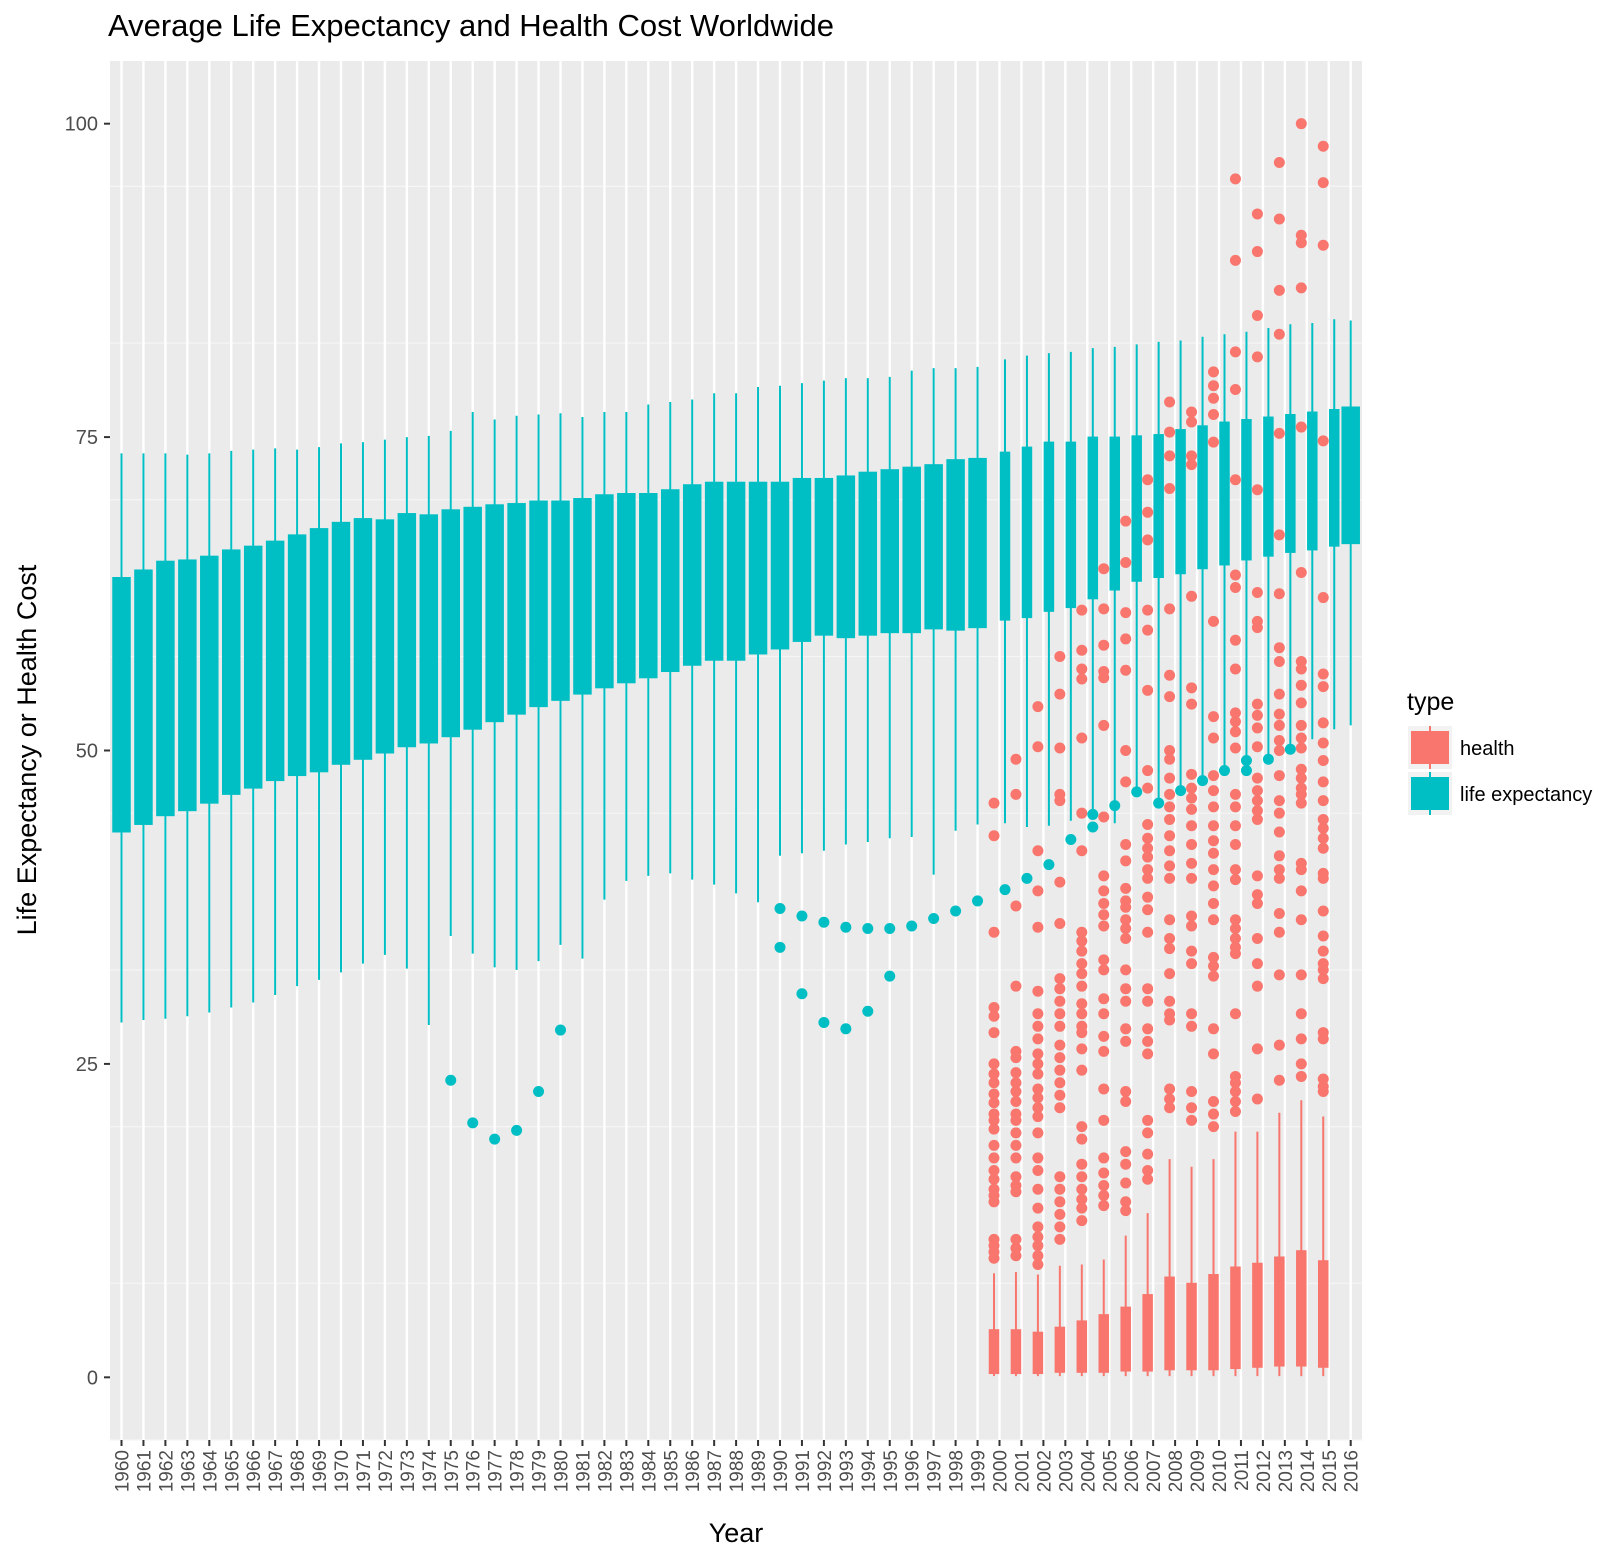 The height and width of the screenshot is (1553, 1624). What do you see at coordinates (1308, 1471) in the screenshot?
I see `x-tick-label: 2014` at bounding box center [1308, 1471].